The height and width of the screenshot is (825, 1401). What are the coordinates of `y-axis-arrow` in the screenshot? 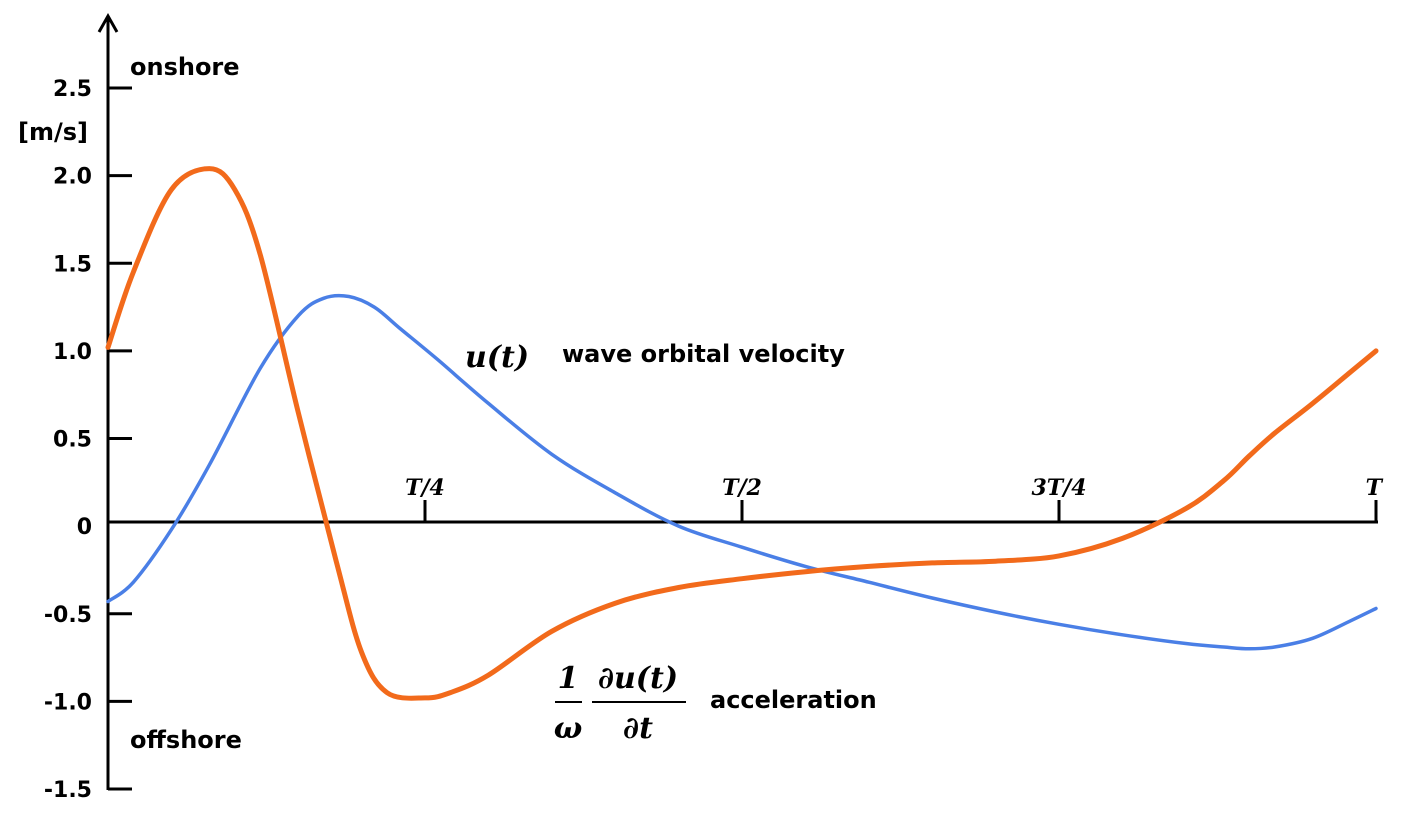 It's located at (108, 22).